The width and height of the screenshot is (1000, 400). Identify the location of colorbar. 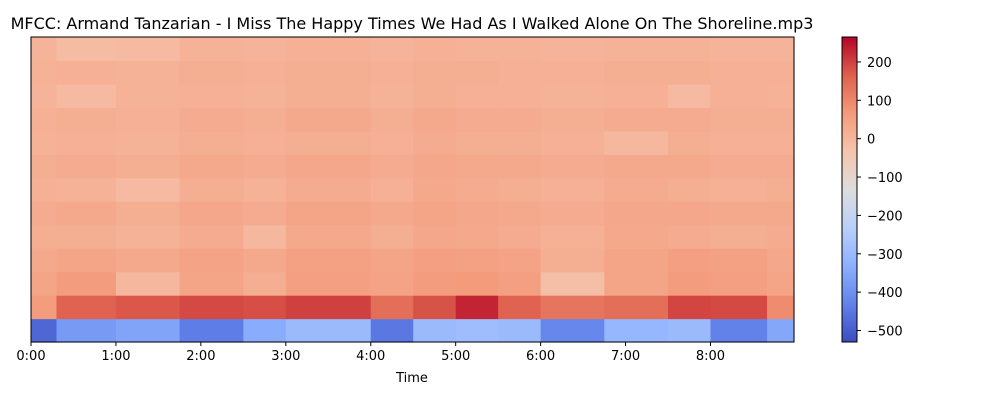
(849, 189).